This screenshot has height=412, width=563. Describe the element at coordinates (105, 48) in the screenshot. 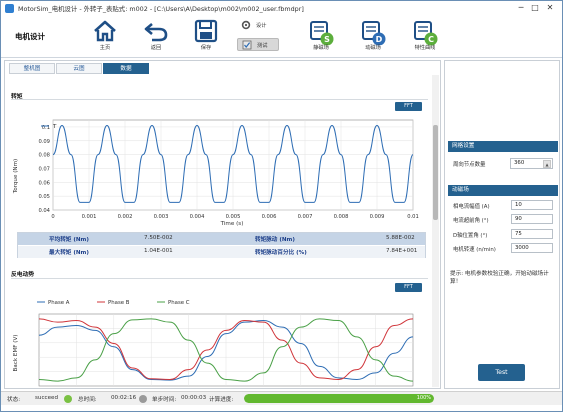

I see `home-label: 主页` at that location.